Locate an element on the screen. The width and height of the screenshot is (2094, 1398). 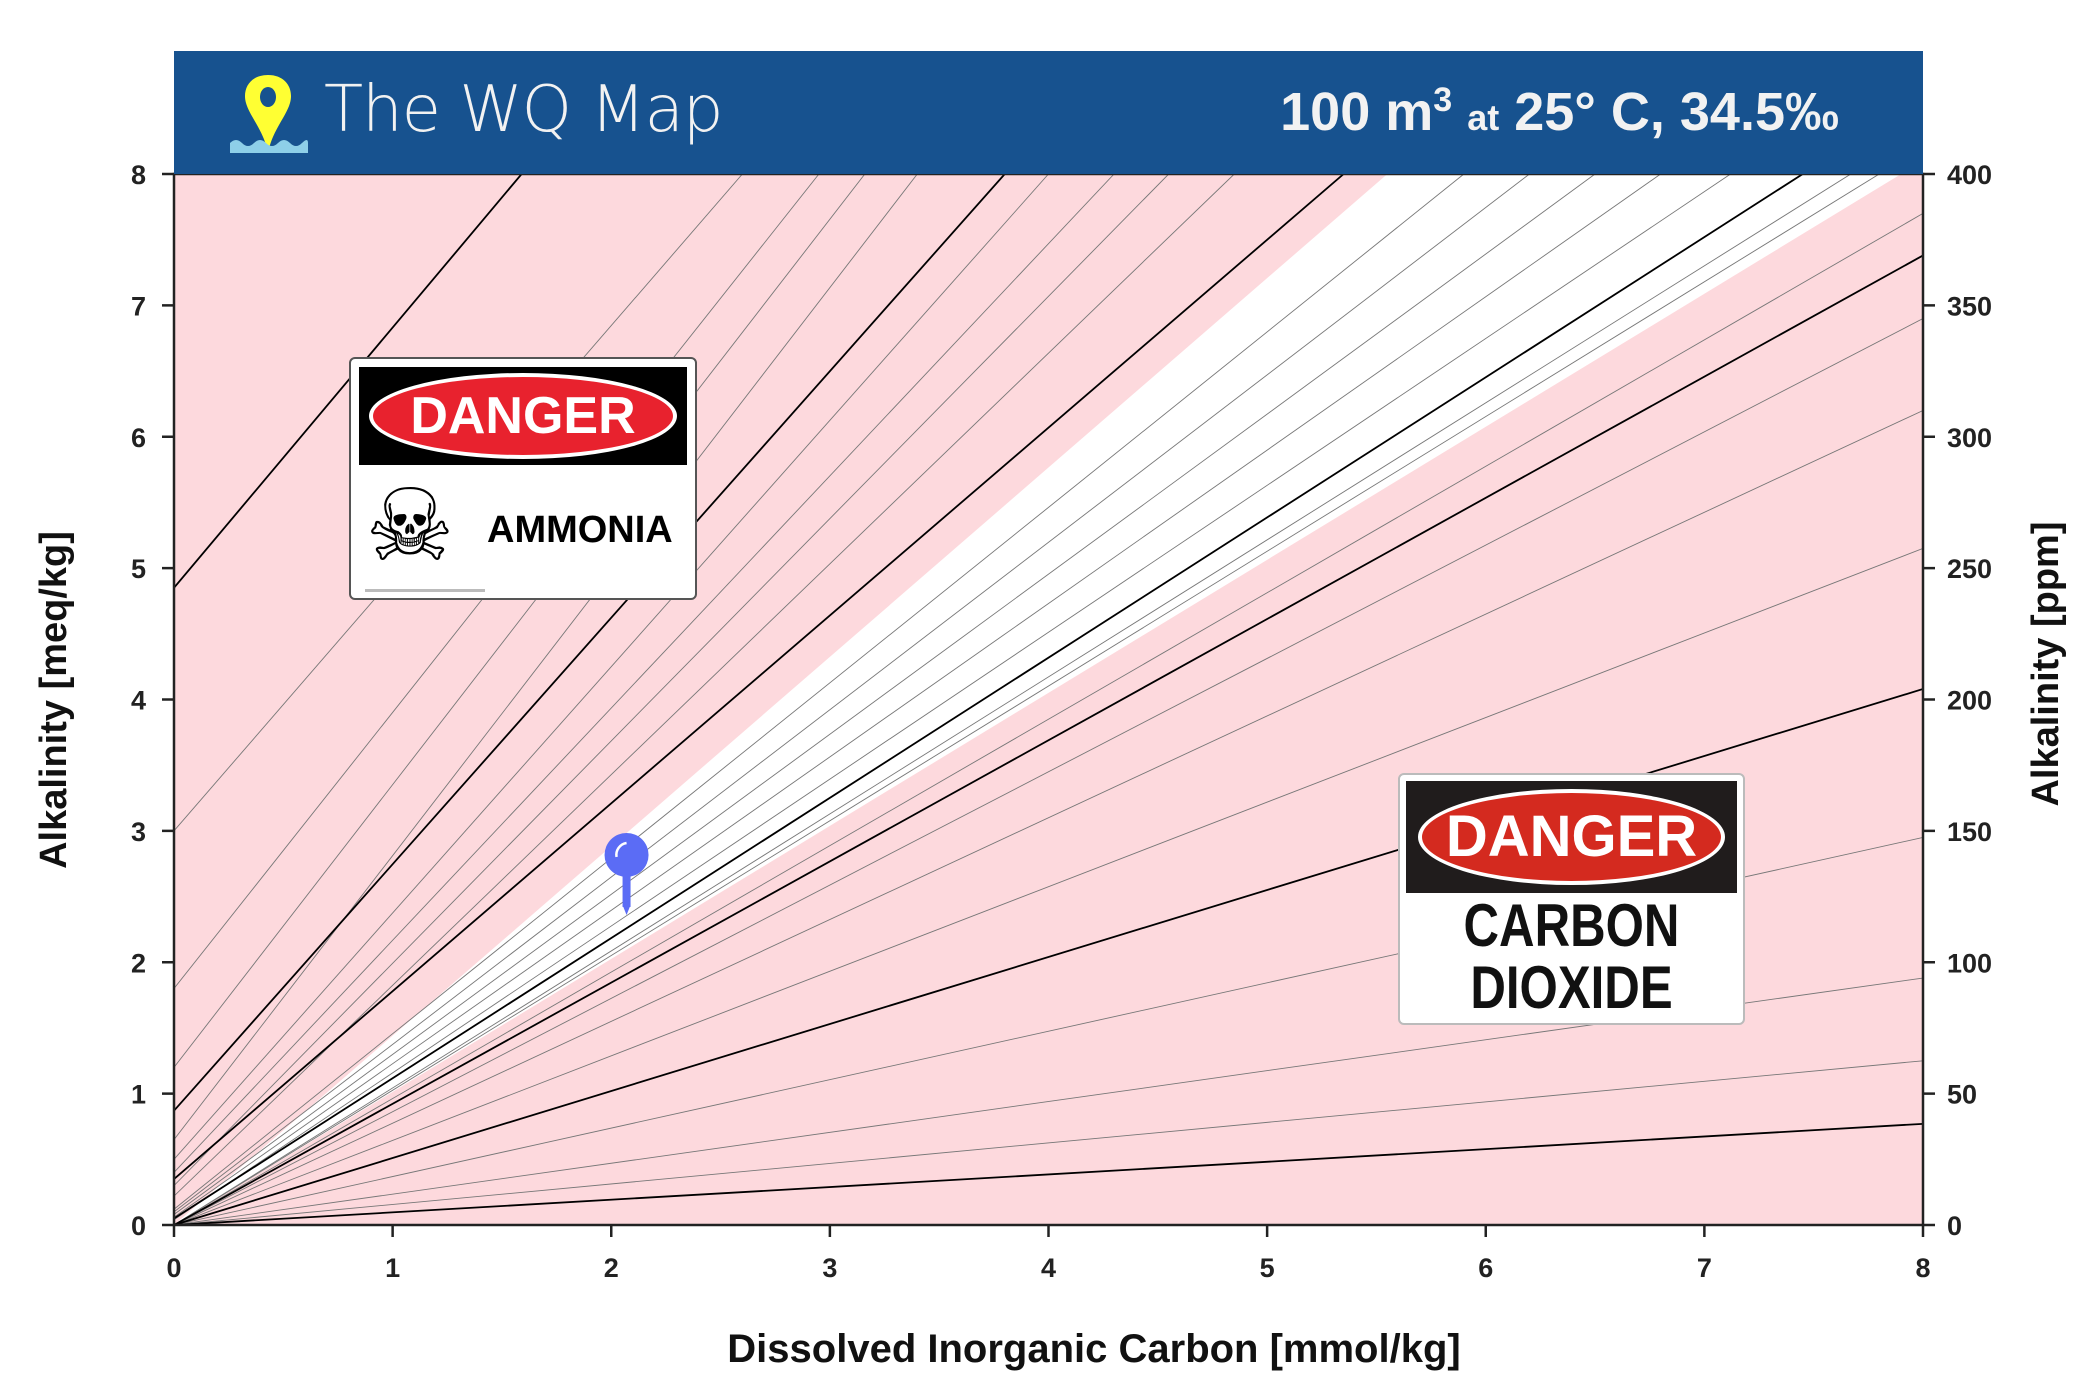
y-tick-label: 2 is located at coordinates (138, 963).